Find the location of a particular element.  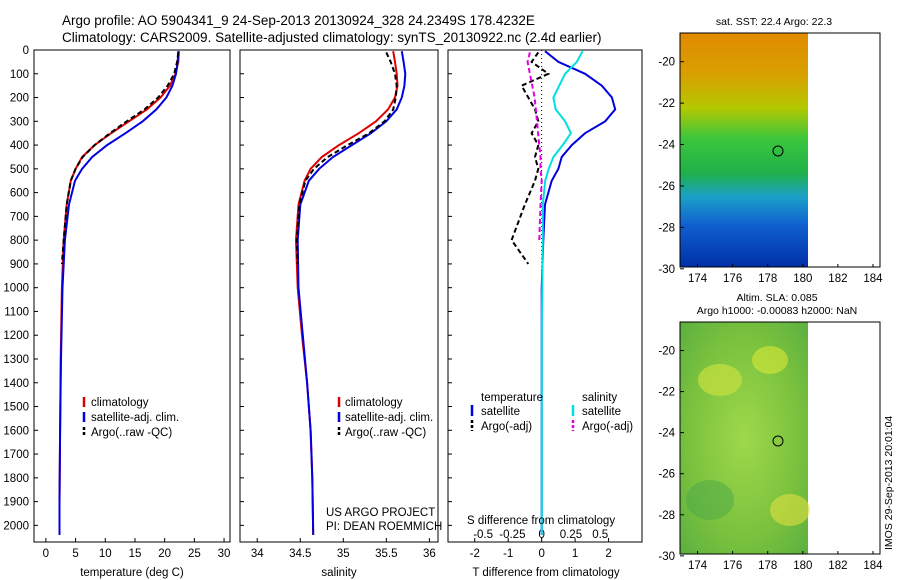

x-tick-label: 35 is located at coordinates (343, 554).